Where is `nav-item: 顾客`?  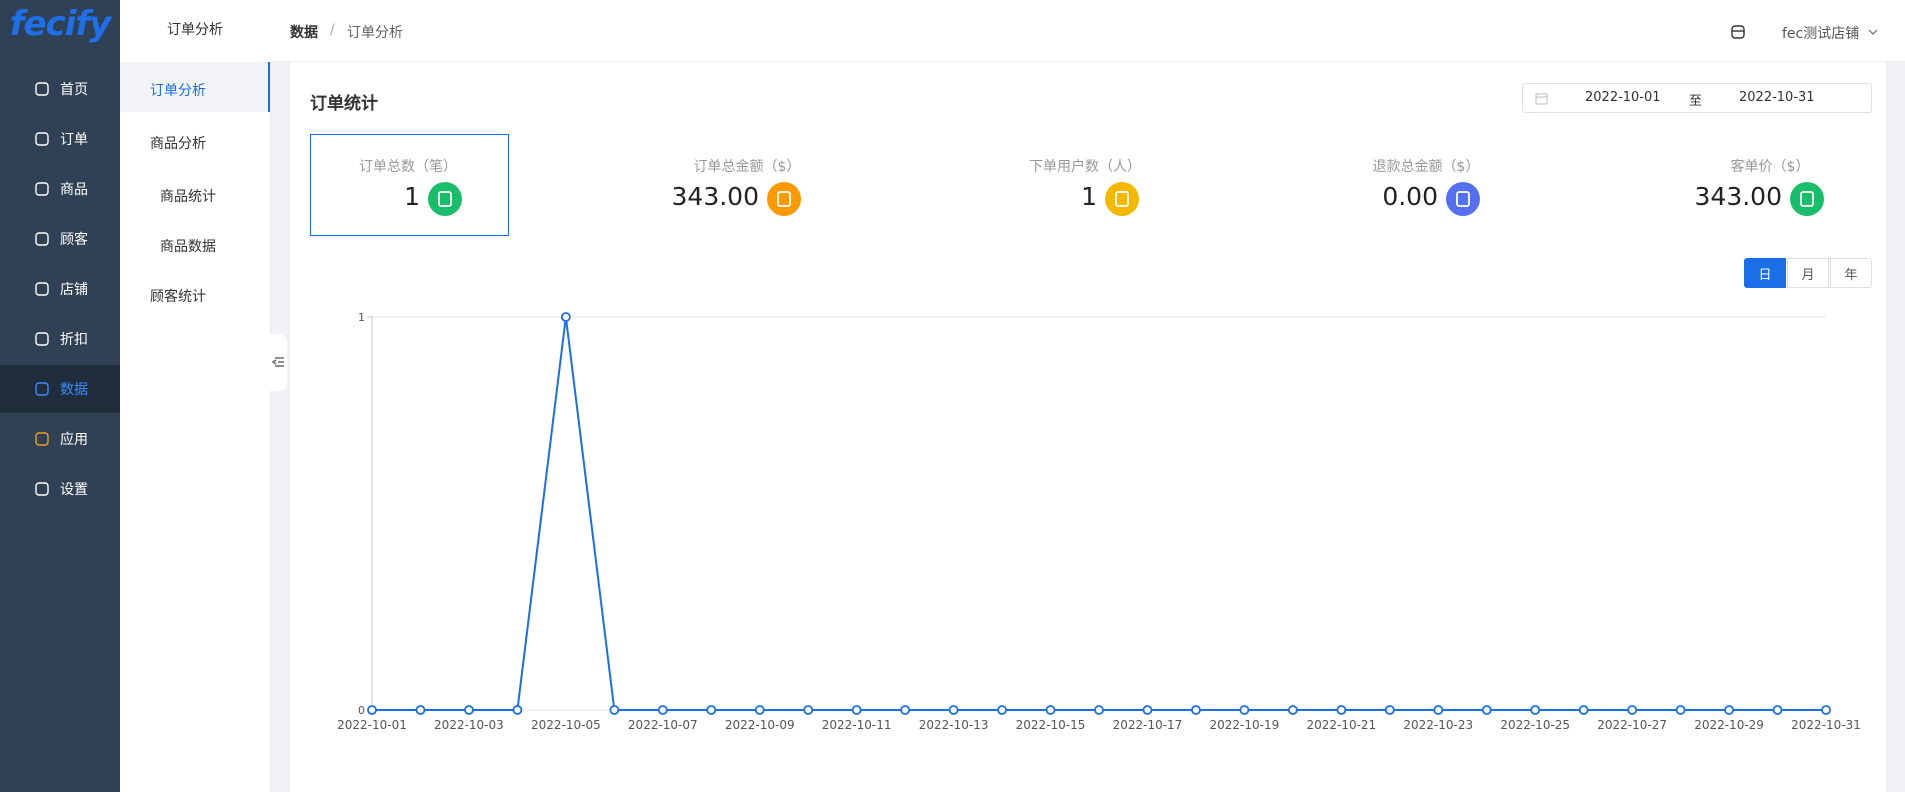 nav-item: 顾客 is located at coordinates (60, 239).